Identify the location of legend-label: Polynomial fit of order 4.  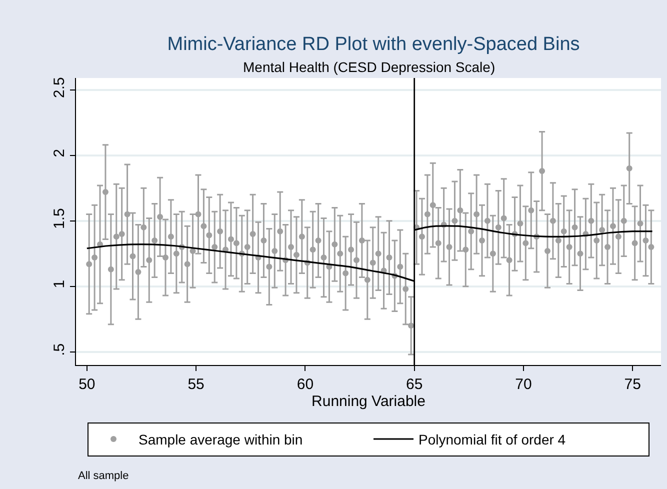
(492, 439).